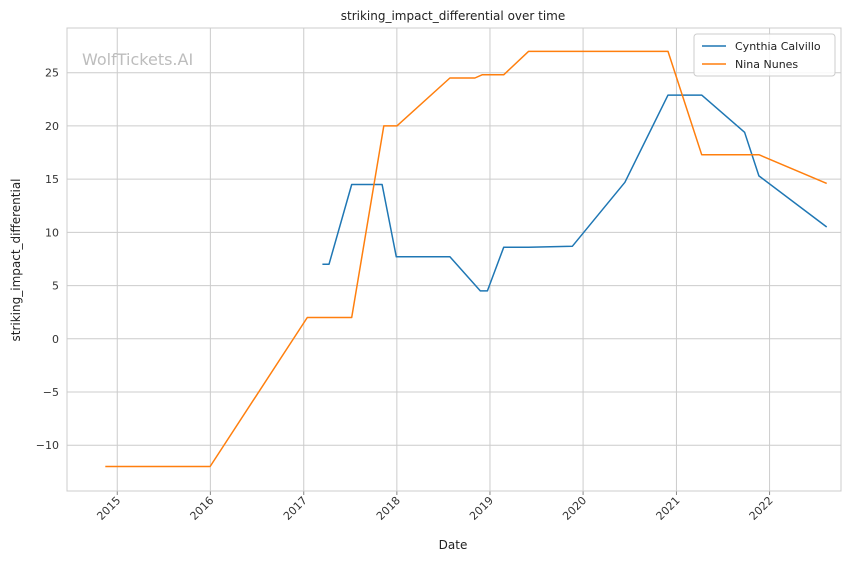  What do you see at coordinates (481, 508) in the screenshot?
I see `x-tick-label: 2019` at bounding box center [481, 508].